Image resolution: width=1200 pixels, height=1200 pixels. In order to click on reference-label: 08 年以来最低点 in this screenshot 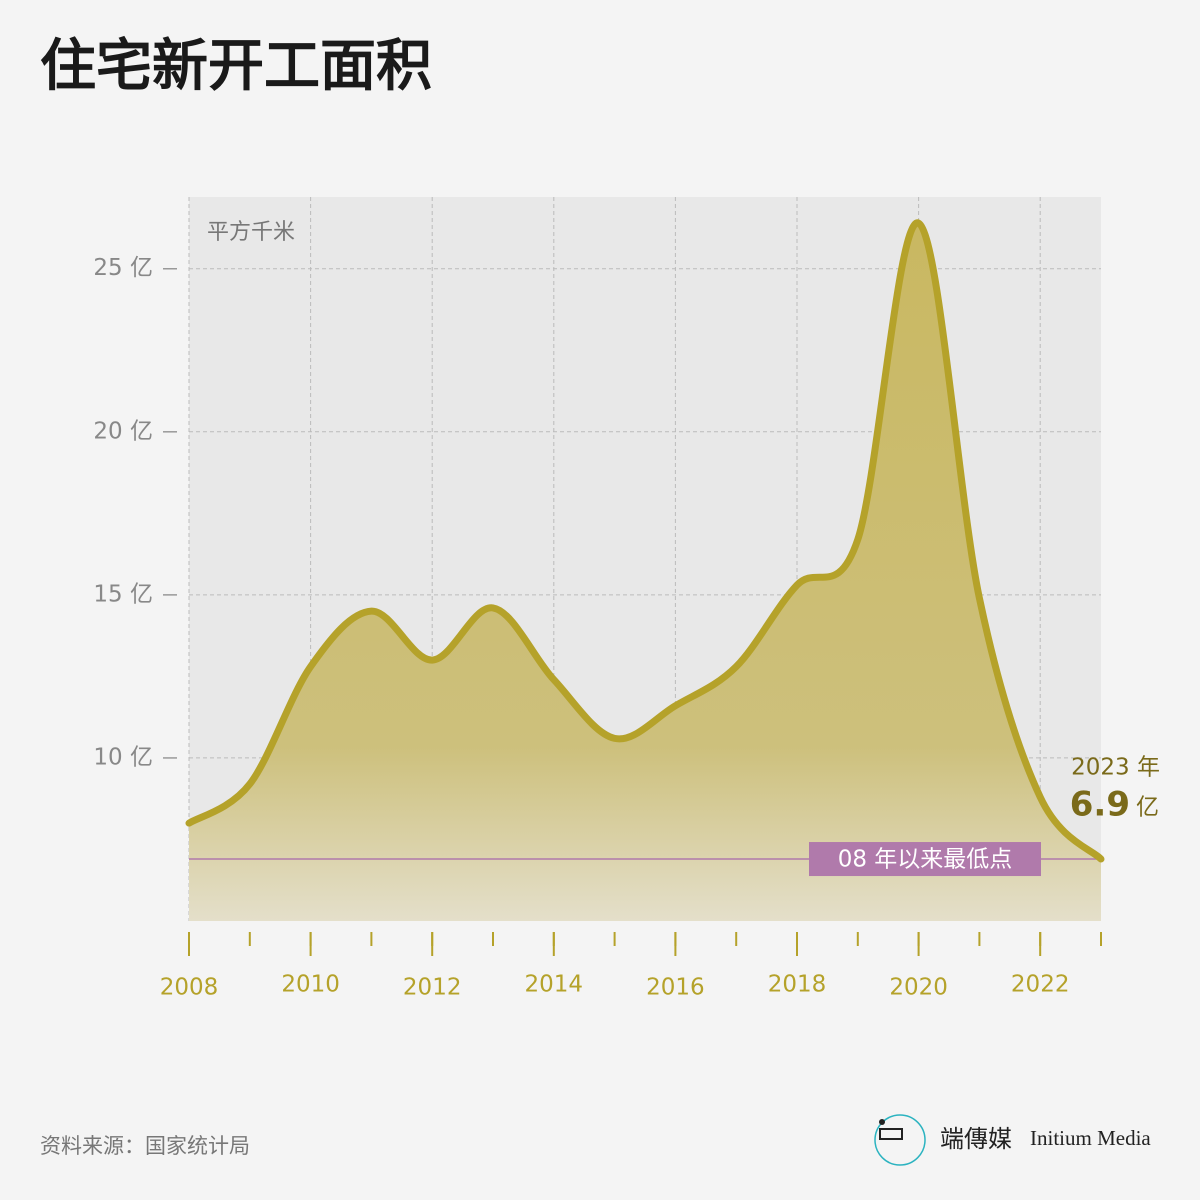, I will do `click(925, 860)`.